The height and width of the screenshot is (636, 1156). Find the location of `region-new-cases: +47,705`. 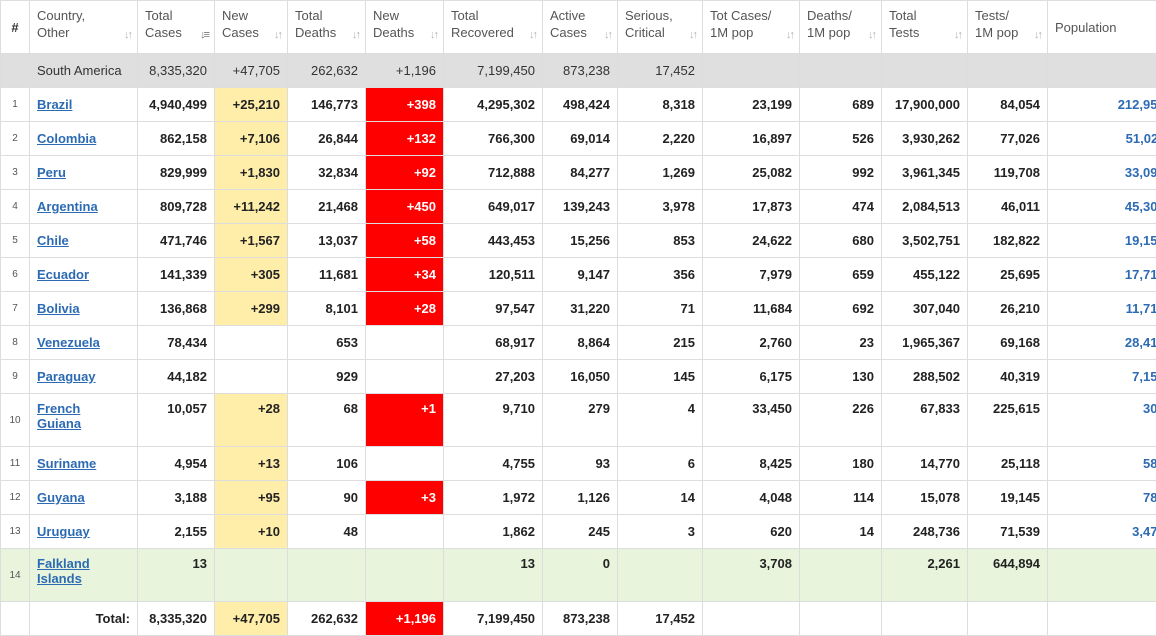

region-new-cases: +47,705 is located at coordinates (251, 71).